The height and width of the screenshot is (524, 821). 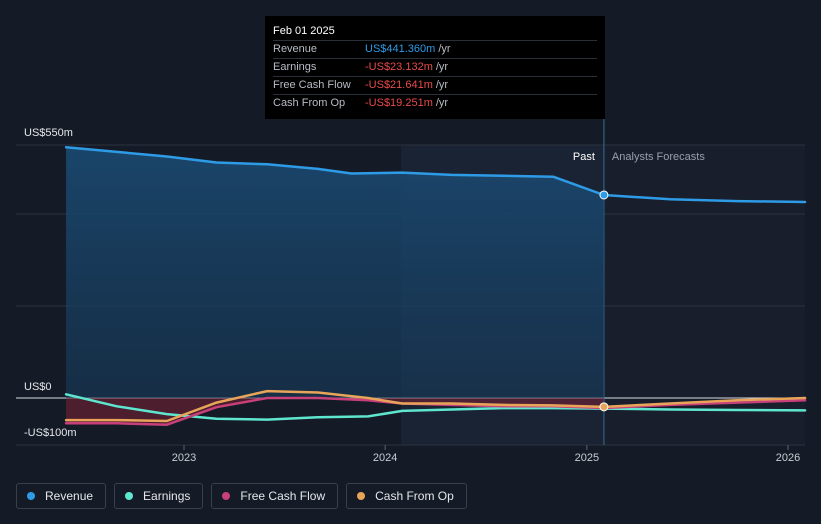 What do you see at coordinates (400, 49) in the screenshot?
I see `tooltip-value: US$441.360m` at bounding box center [400, 49].